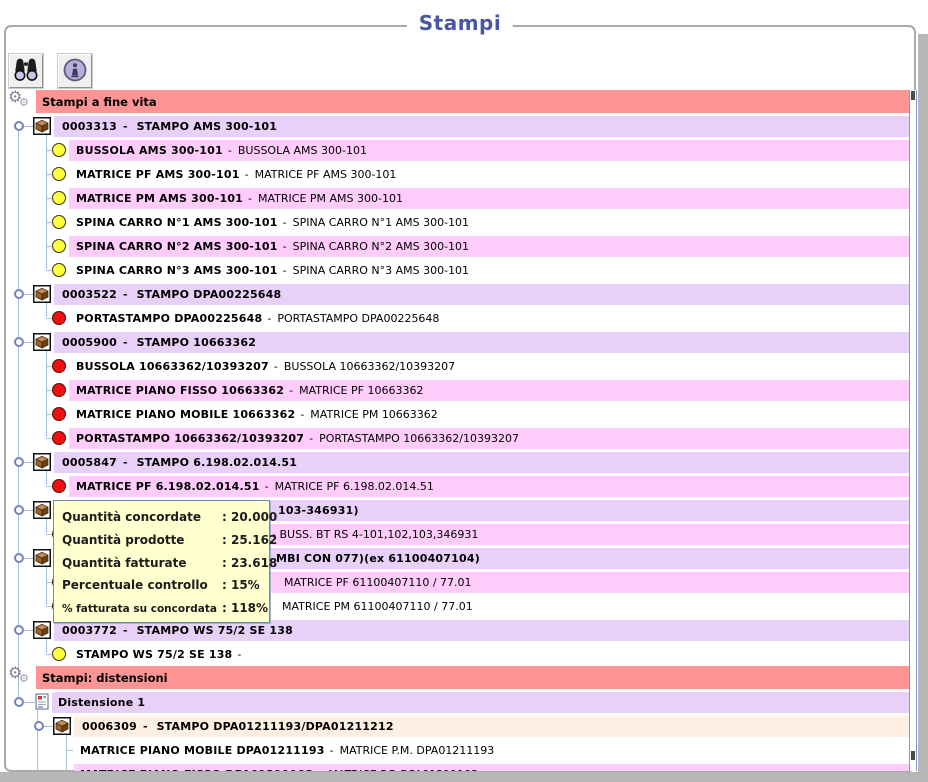 Image resolution: width=928 pixels, height=782 pixels. Describe the element at coordinates (177, 222) in the screenshot. I see `node-name-bold: SPINA CARRO N°1 AMS 300-101` at that location.